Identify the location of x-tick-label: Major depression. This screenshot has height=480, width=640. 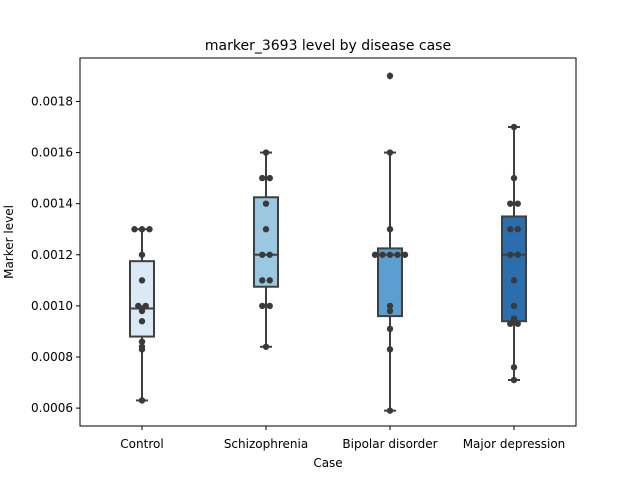
(514, 444).